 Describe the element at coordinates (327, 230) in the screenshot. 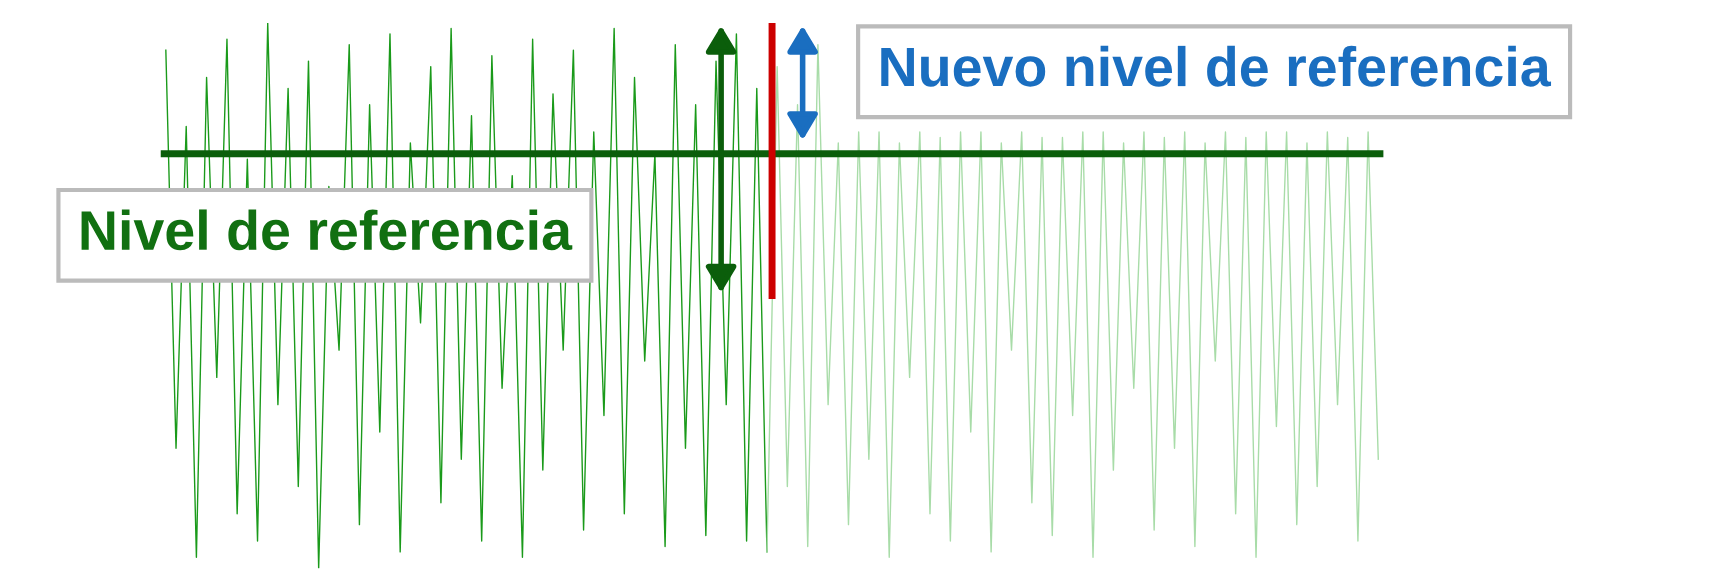

I see `annotation: Nivel de referencia` at that location.